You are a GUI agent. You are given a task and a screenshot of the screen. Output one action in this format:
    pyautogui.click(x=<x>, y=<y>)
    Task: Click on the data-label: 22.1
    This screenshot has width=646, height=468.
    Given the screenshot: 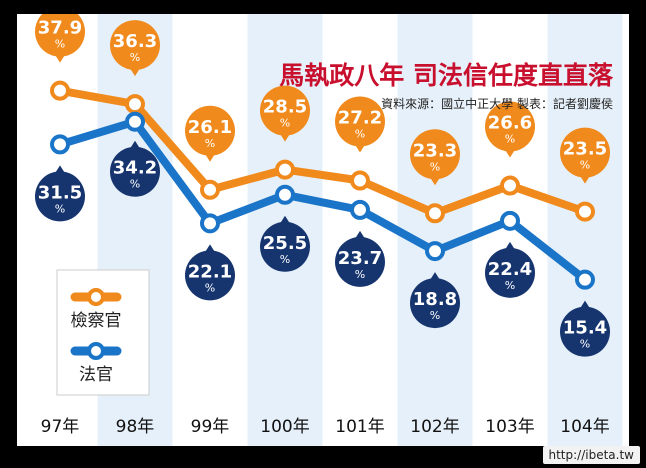 What is the action you would take?
    pyautogui.click(x=210, y=271)
    